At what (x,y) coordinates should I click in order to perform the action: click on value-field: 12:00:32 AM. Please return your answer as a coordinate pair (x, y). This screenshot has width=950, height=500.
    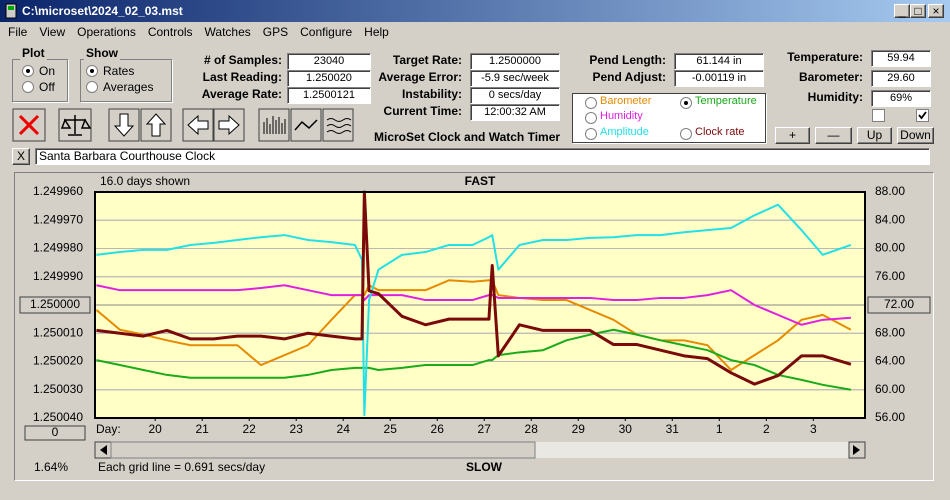
    Looking at the image, I should click on (515, 112).